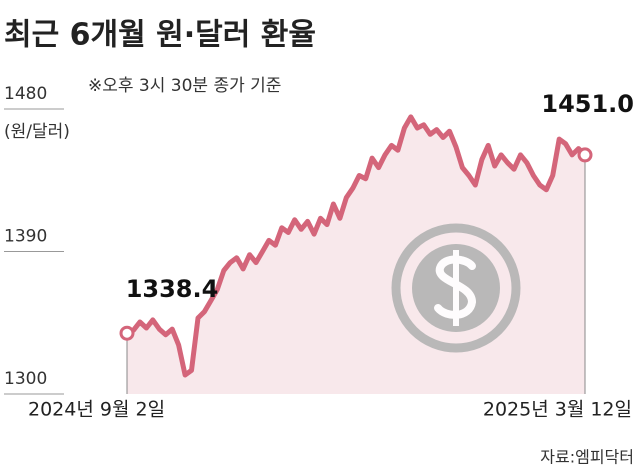 This screenshot has width=640, height=474. What do you see at coordinates (557, 410) in the screenshot?
I see `x-tick-label: 2025년 3월 12일` at bounding box center [557, 410].